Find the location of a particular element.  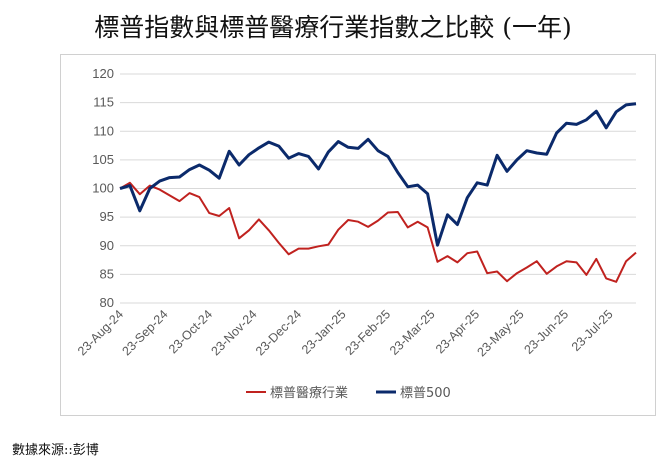

y-tick-label: 85 is located at coordinates (107, 273).